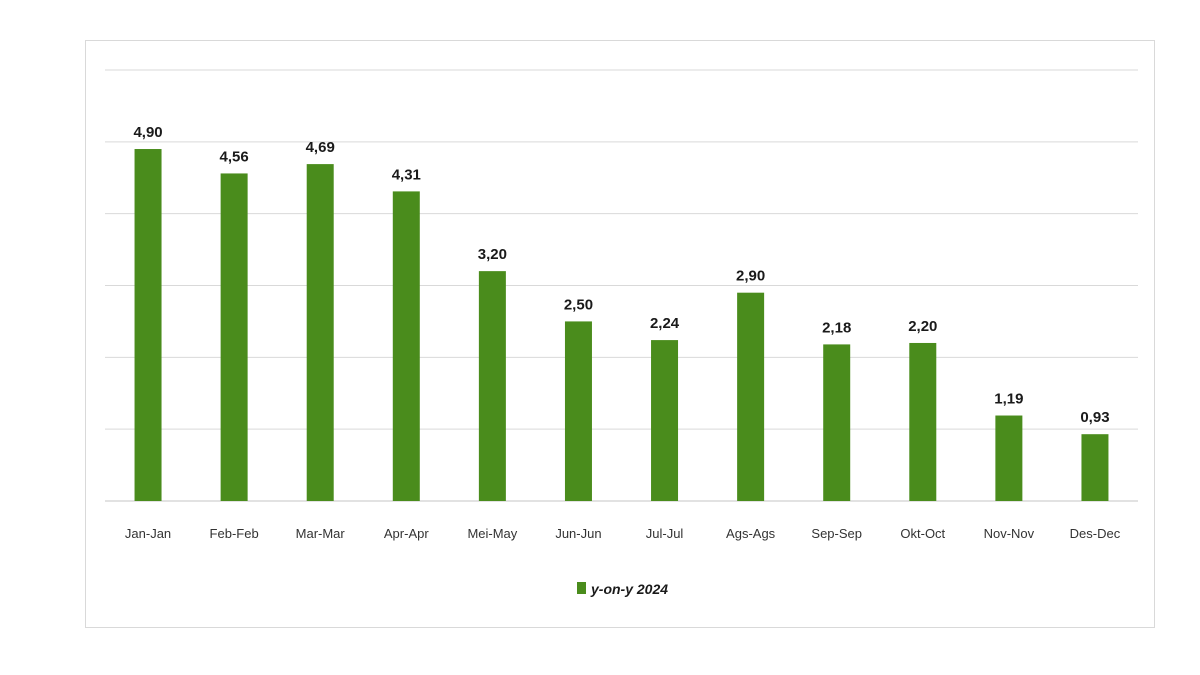 This screenshot has height=675, width=1200. Describe the element at coordinates (836, 533) in the screenshot. I see `x-tick-label: Sep-Sep` at that location.